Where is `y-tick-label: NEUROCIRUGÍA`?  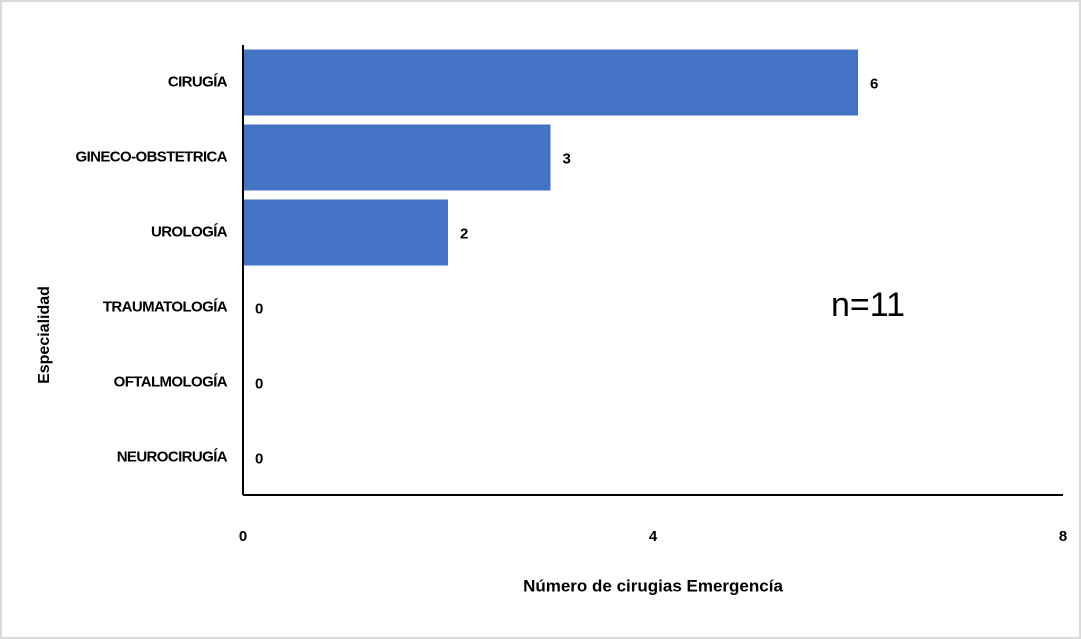
y-tick-label: NEUROCIRUGÍA is located at coordinates (172, 456).